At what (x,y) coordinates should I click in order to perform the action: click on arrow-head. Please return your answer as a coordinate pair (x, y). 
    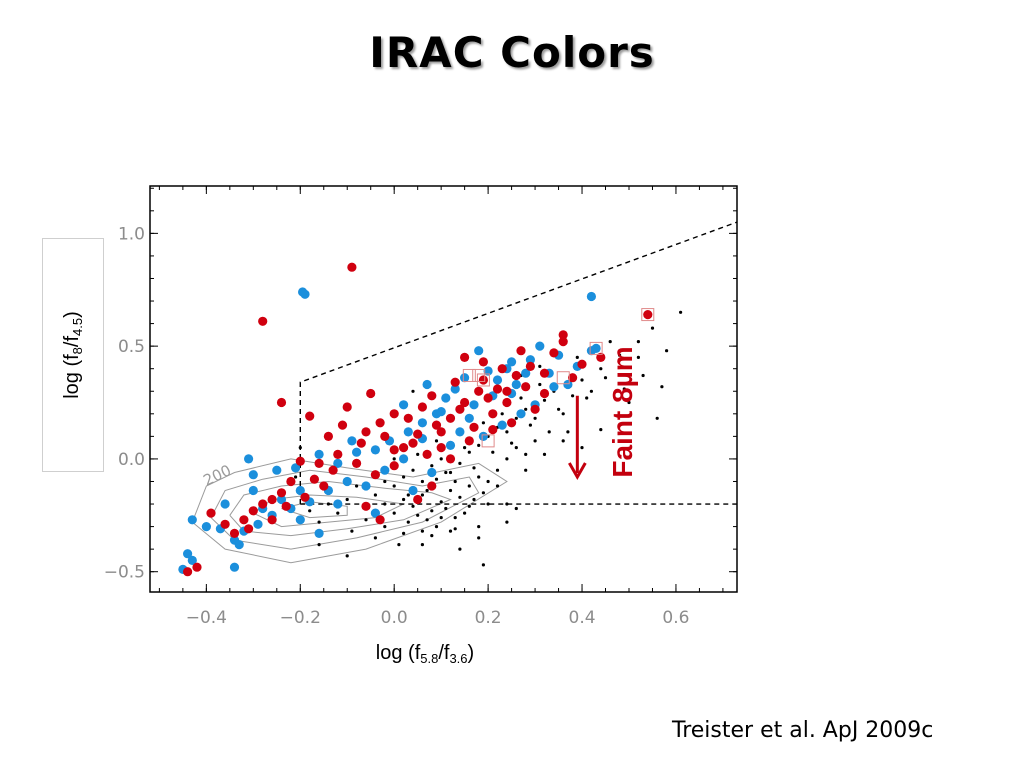
    Looking at the image, I should click on (577, 471).